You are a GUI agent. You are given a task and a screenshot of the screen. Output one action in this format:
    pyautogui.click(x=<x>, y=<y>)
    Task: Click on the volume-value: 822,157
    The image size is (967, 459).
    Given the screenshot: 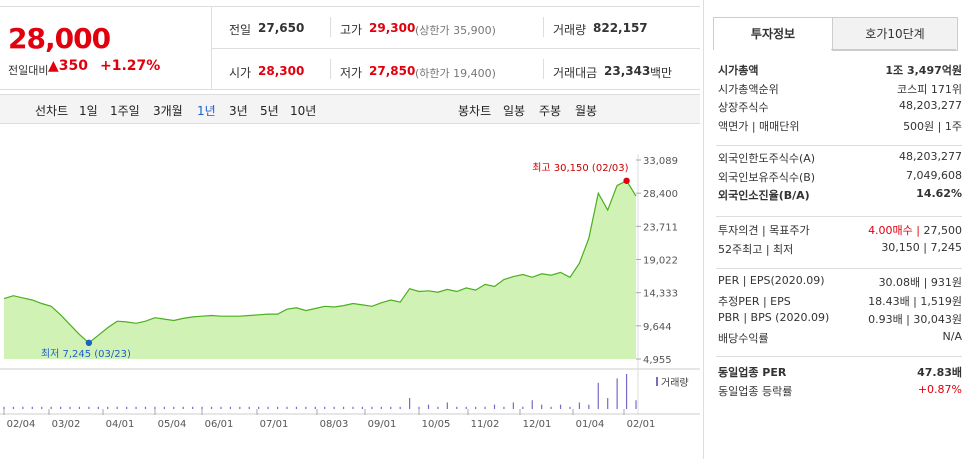 What is the action you would take?
    pyautogui.click(x=620, y=28)
    